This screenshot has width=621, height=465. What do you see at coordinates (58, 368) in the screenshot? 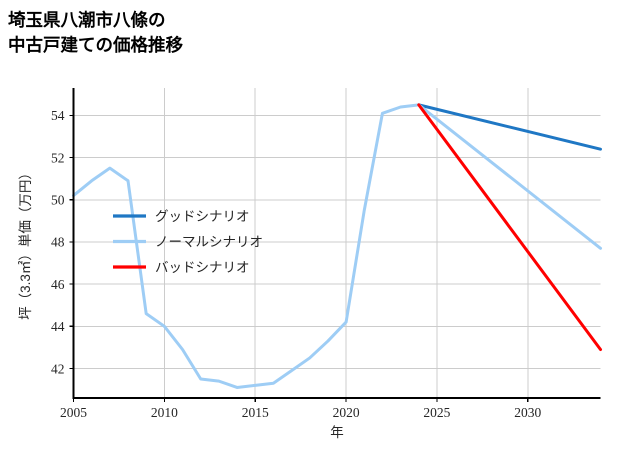
I see `y-tick-label: 42` at bounding box center [58, 368].